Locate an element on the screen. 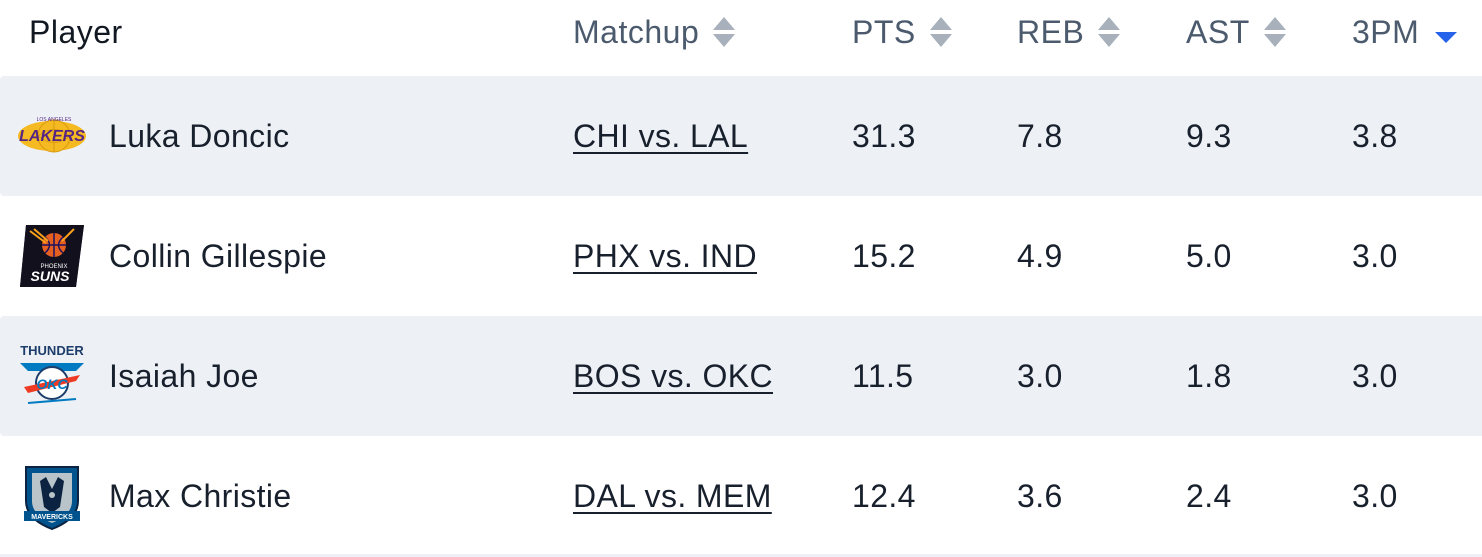  player-name: Luka Doncic is located at coordinates (199, 135).